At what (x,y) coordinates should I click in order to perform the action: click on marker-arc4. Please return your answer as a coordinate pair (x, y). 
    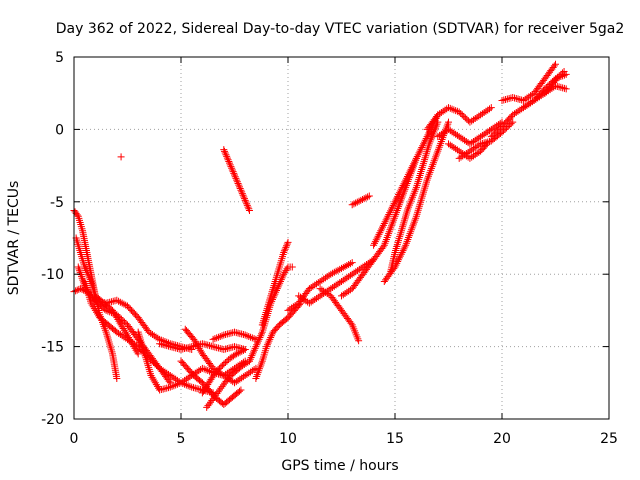
    Looking at the image, I should click on (158, 338).